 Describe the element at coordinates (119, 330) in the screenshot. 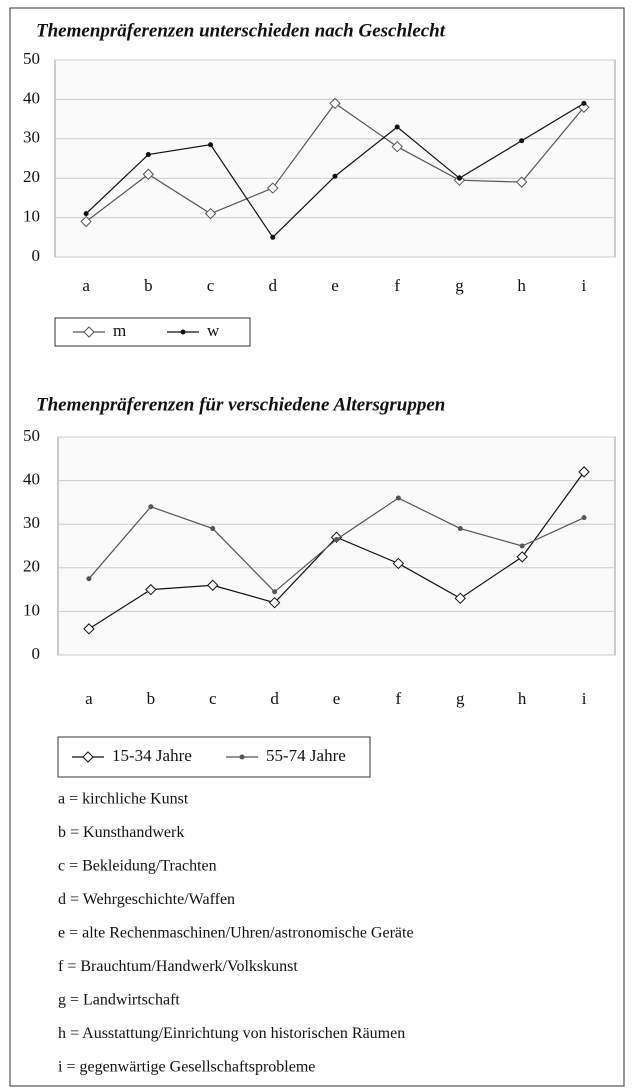

I see `legend-label: m` at that location.